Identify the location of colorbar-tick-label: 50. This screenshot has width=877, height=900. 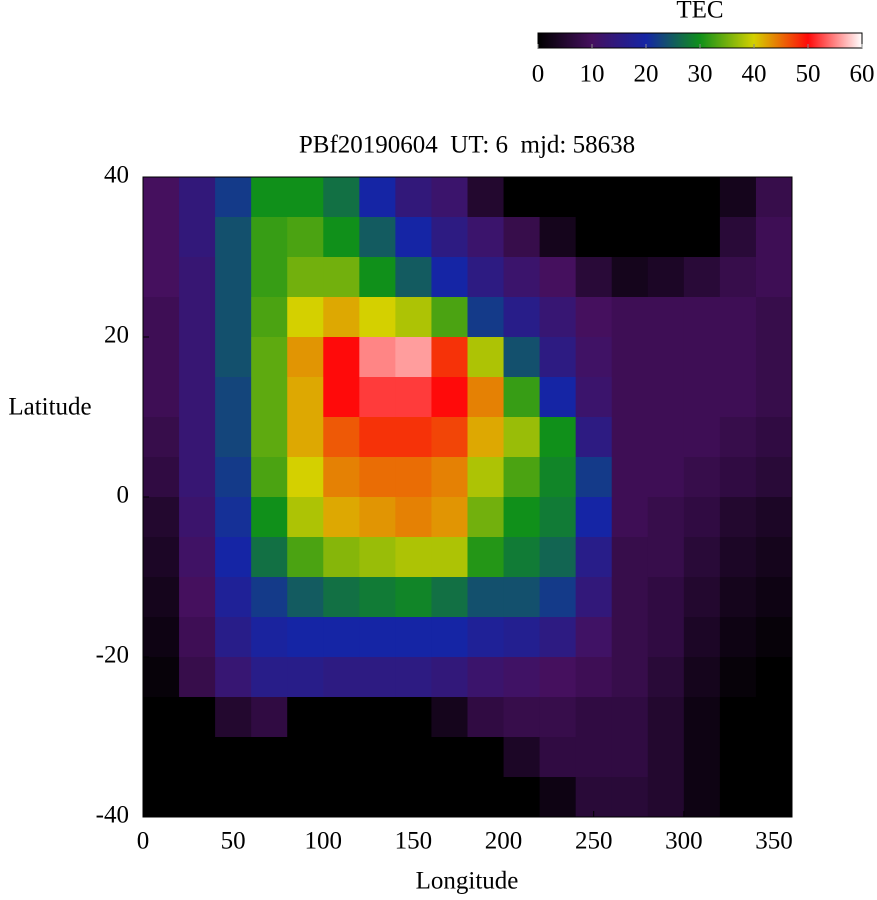
(808, 74).